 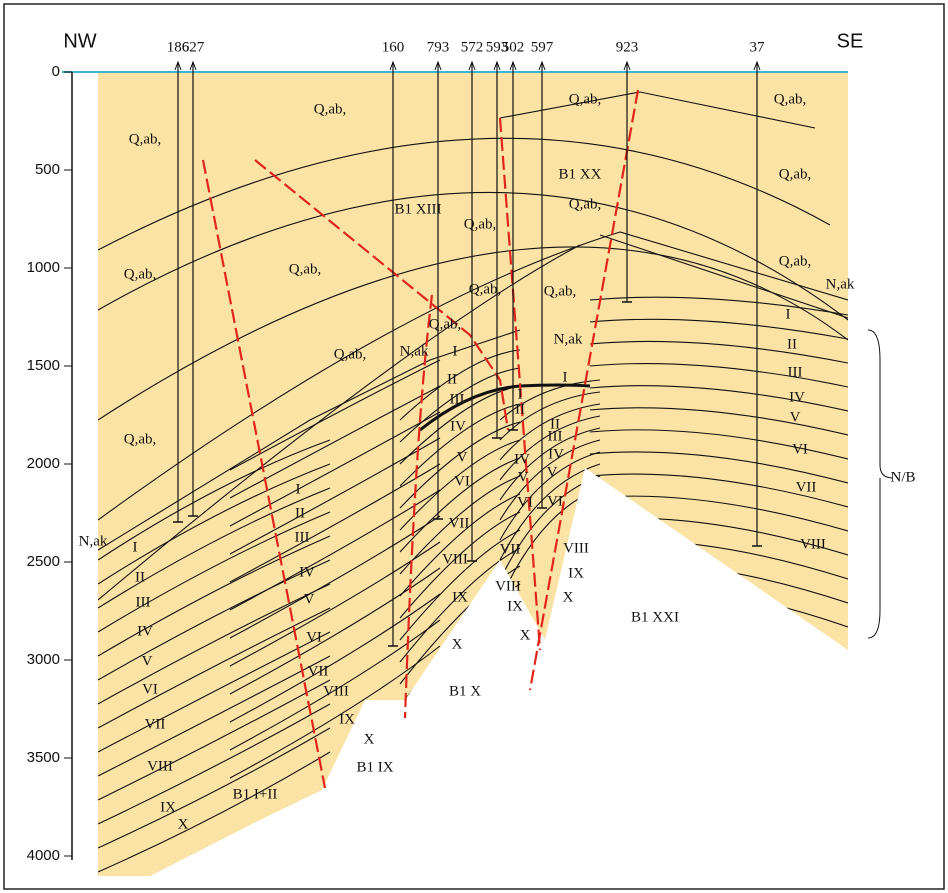 What do you see at coordinates (43, 463) in the screenshot?
I see `tick-label: 2000` at bounding box center [43, 463].